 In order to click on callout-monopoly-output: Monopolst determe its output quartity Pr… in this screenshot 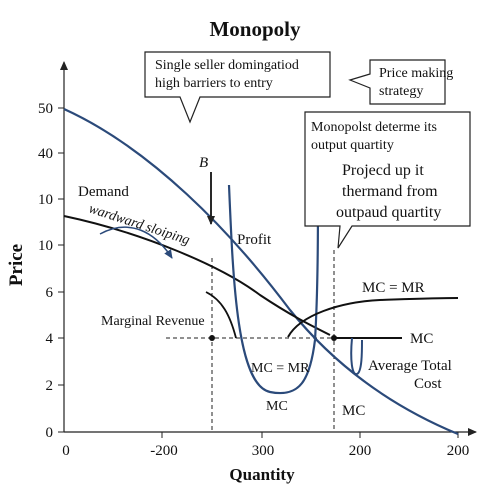, I will do `click(387, 180)`.